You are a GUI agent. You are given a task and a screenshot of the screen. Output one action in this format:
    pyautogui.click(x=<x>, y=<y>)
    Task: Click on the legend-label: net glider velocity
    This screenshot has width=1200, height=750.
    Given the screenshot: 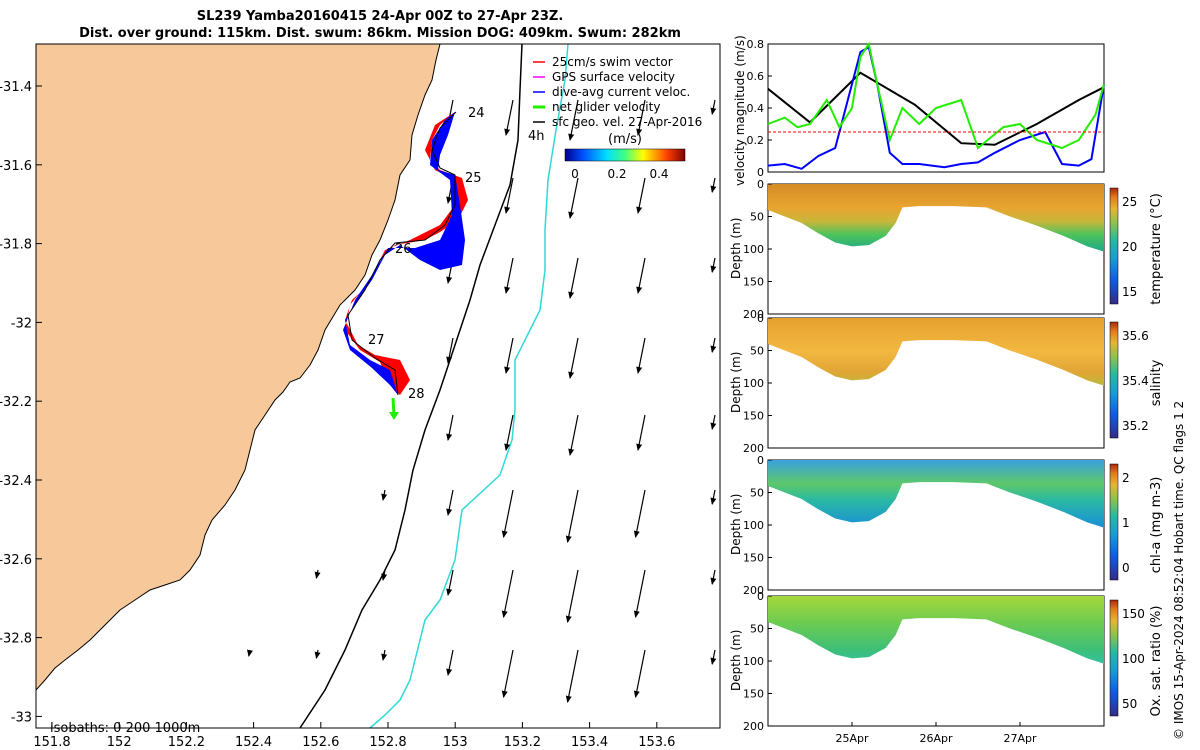 What is the action you would take?
    pyautogui.click(x=606, y=107)
    